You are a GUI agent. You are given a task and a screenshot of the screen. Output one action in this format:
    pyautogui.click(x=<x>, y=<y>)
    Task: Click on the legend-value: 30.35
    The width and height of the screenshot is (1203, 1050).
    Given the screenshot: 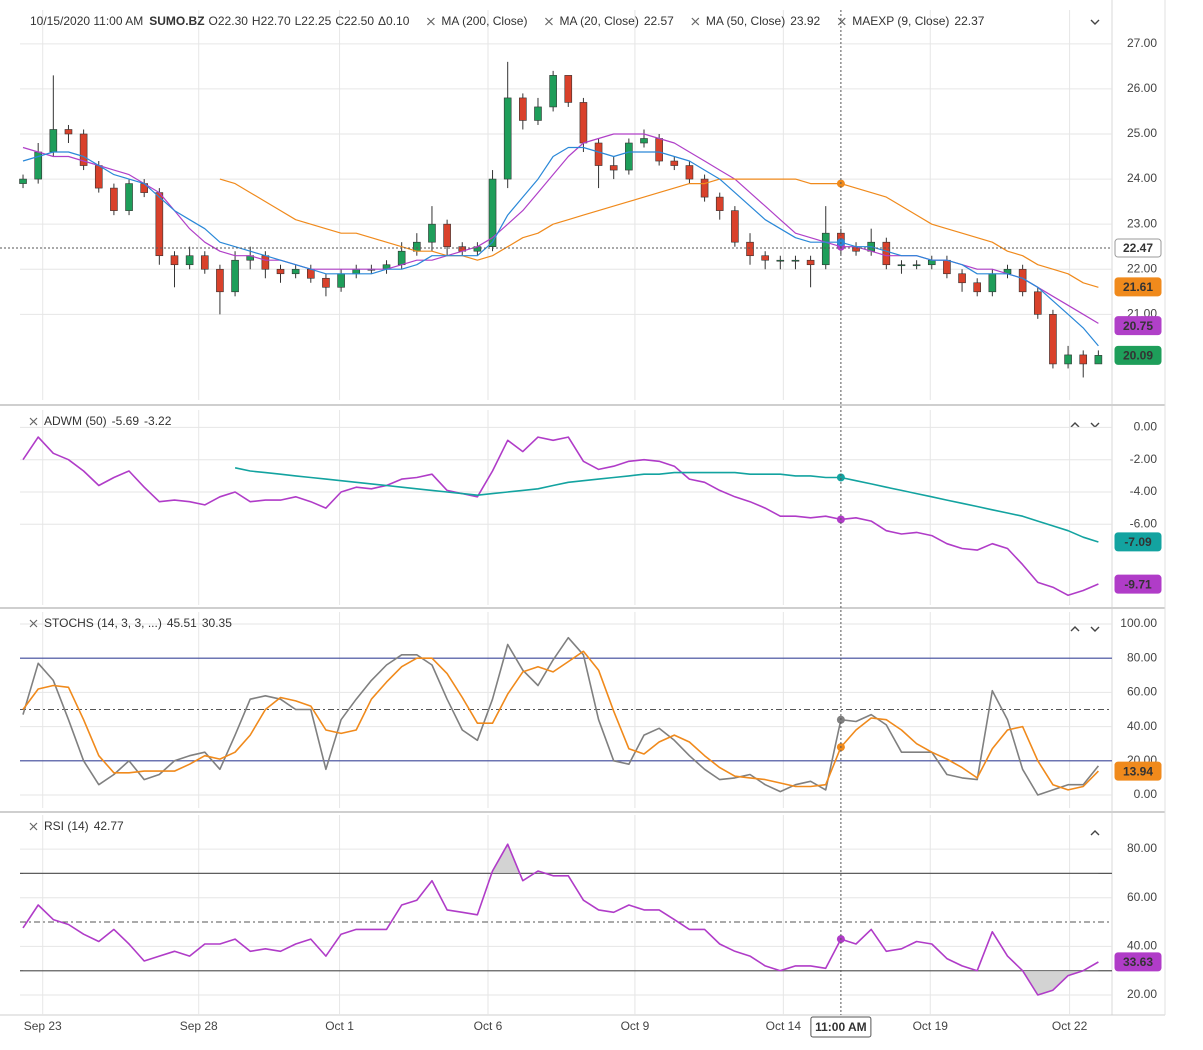 What is the action you would take?
    pyautogui.click(x=217, y=623)
    